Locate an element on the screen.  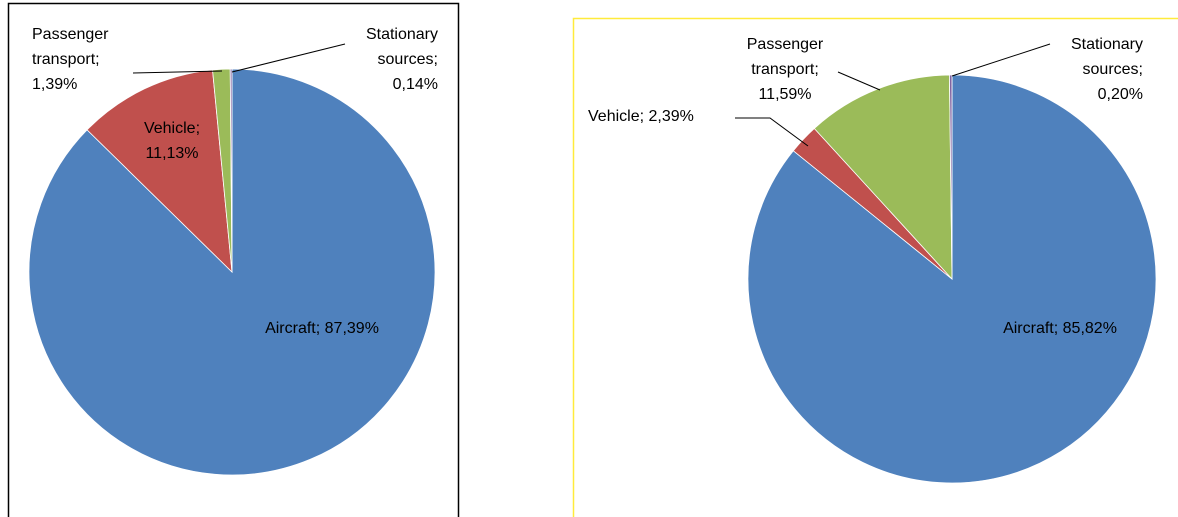
slice-label: Vehicle; 2,39% is located at coordinates (663, 116).